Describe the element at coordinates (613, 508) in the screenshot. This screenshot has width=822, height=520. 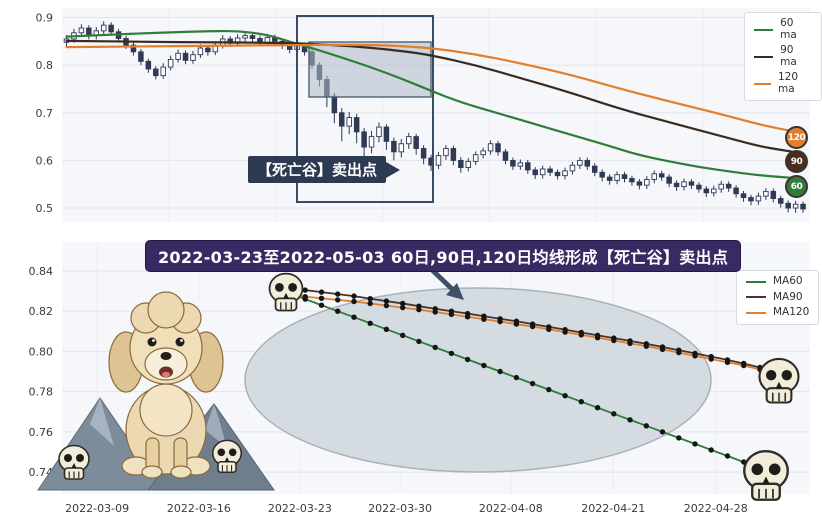
I see `x-tick-label: 2022-04-21` at that location.